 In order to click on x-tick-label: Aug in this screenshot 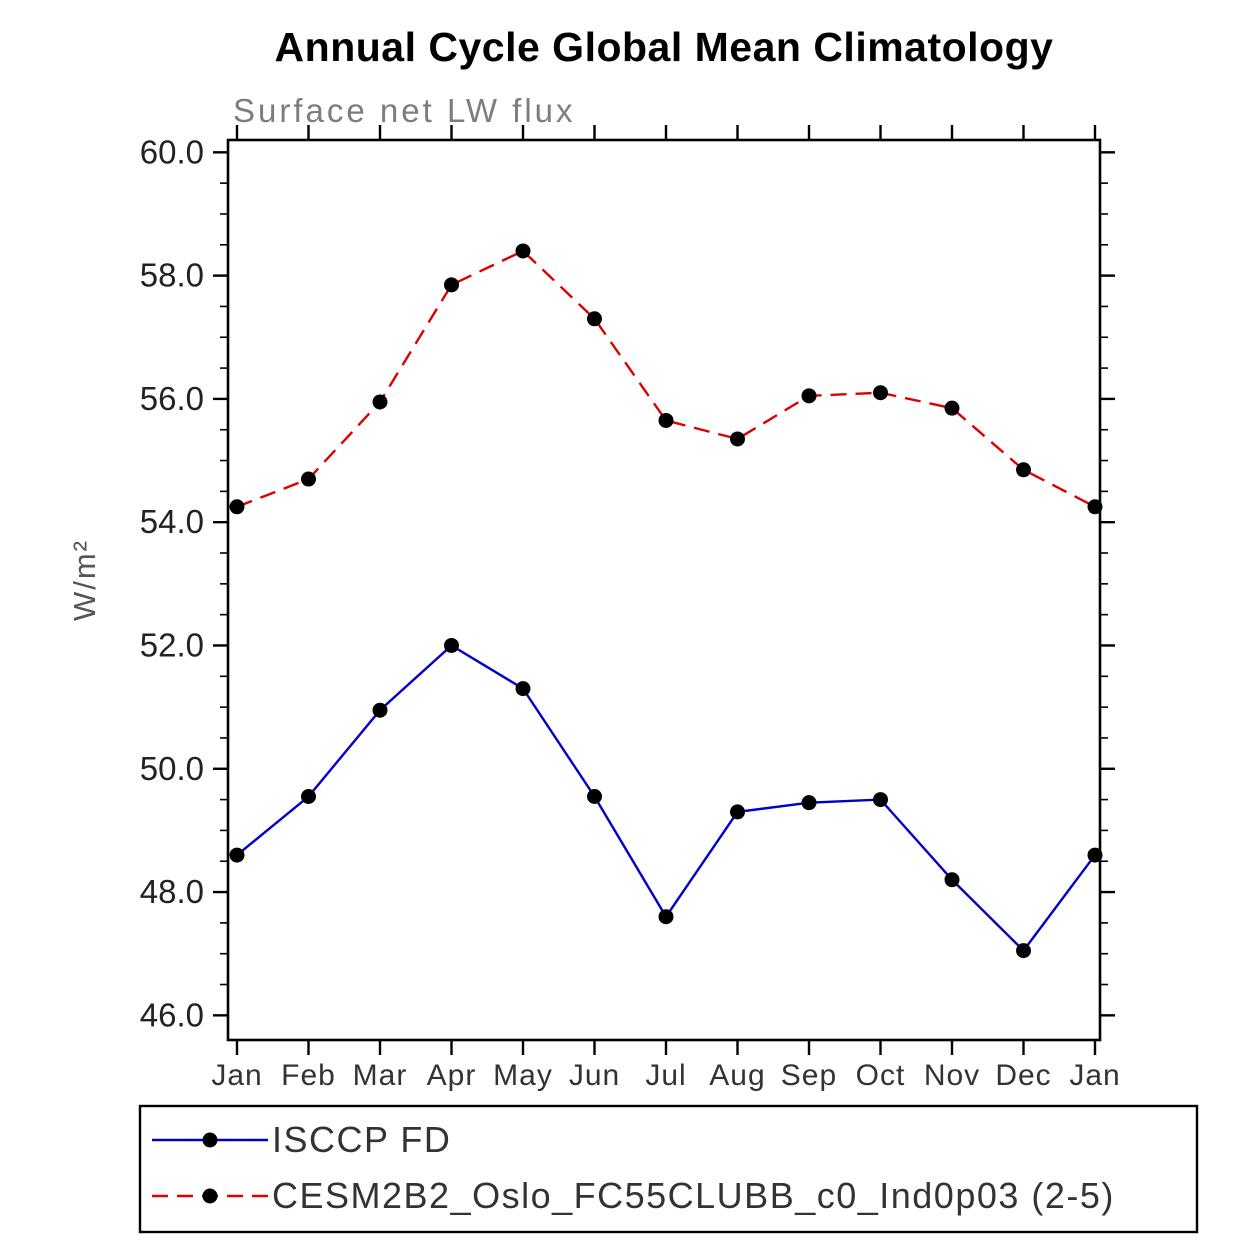, I will do `click(737, 1075)`.